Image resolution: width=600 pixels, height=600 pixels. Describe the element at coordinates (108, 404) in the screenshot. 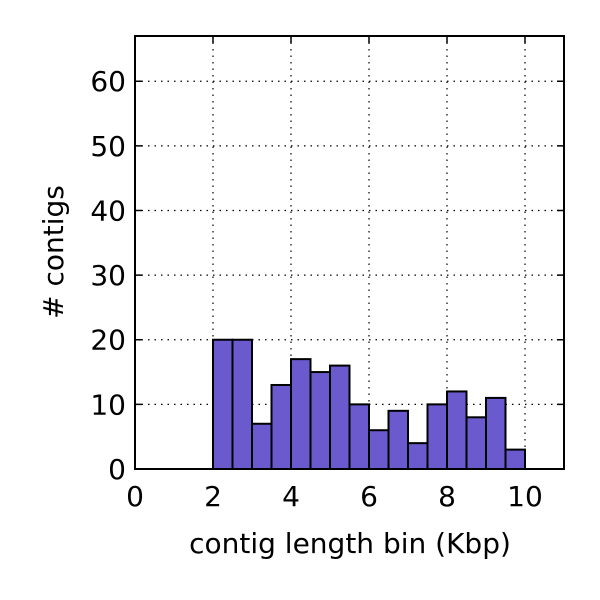

I see `y-tick-label: 10` at that location.